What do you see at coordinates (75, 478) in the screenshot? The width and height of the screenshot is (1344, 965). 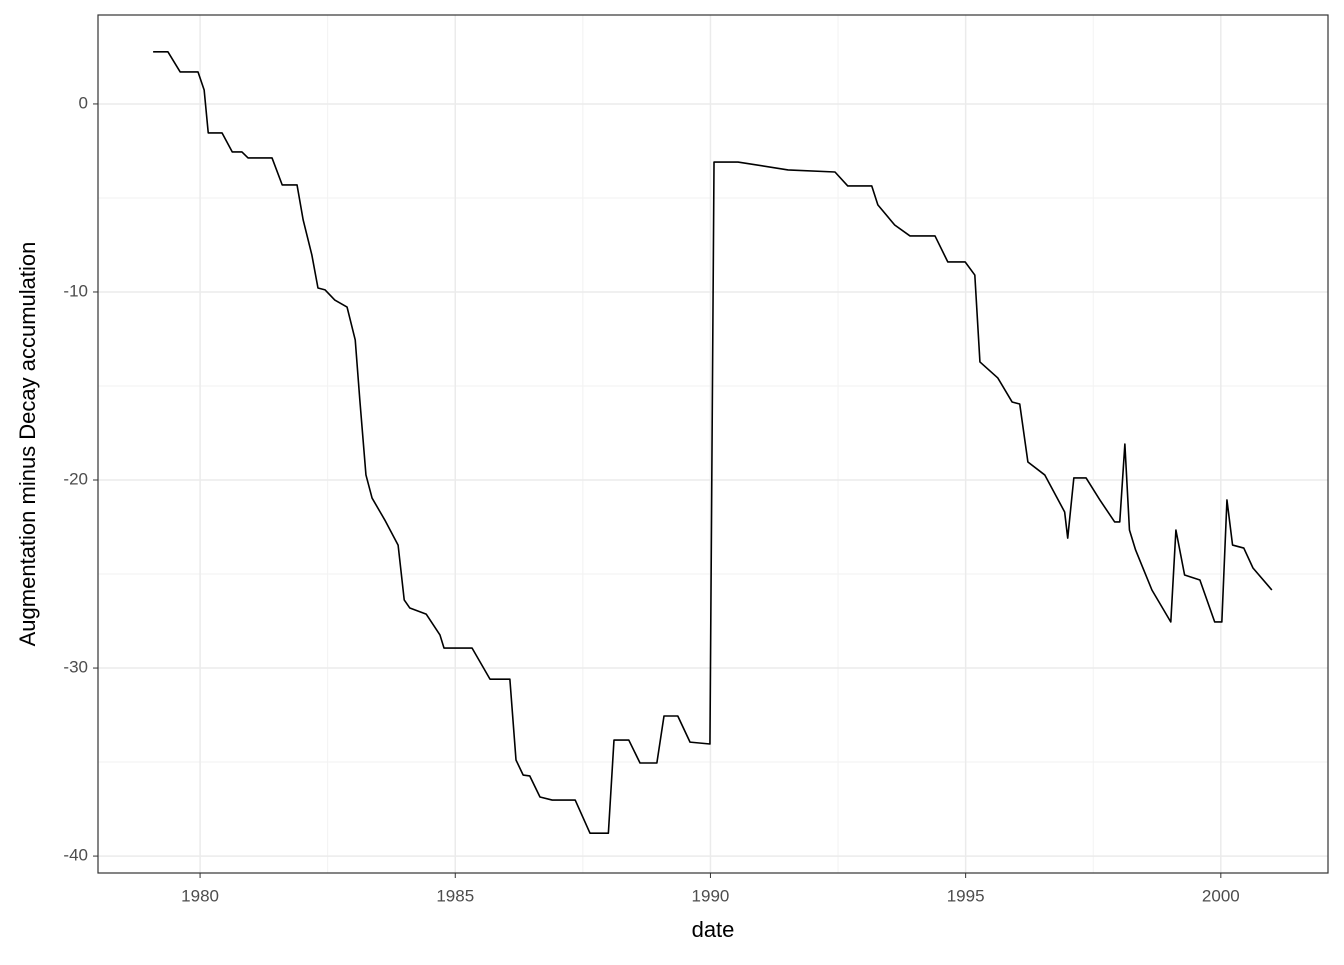 I see `y-tick-label: -20` at bounding box center [75, 478].